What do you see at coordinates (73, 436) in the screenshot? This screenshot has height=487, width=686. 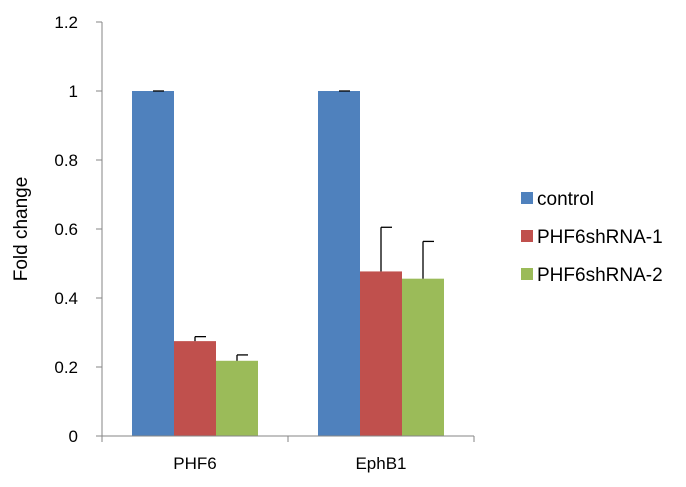 I see `y-tick-label-0: 0` at bounding box center [73, 436].